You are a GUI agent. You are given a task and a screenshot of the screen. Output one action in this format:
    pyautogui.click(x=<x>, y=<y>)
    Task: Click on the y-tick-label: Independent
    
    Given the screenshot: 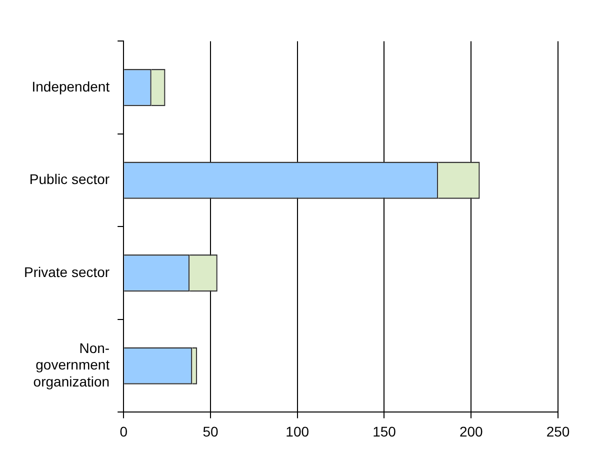 What is the action you would take?
    pyautogui.click(x=71, y=86)
    